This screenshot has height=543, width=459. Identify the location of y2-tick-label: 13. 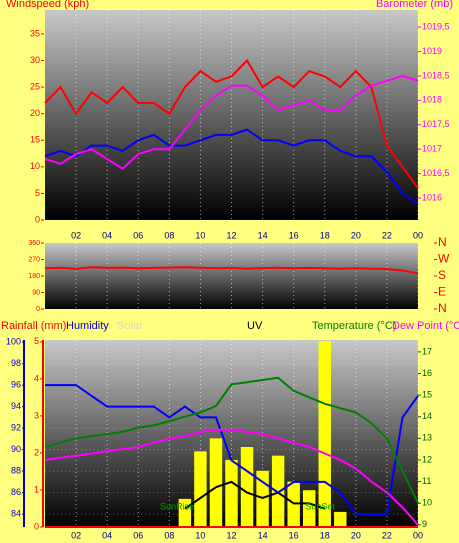
(427, 438).